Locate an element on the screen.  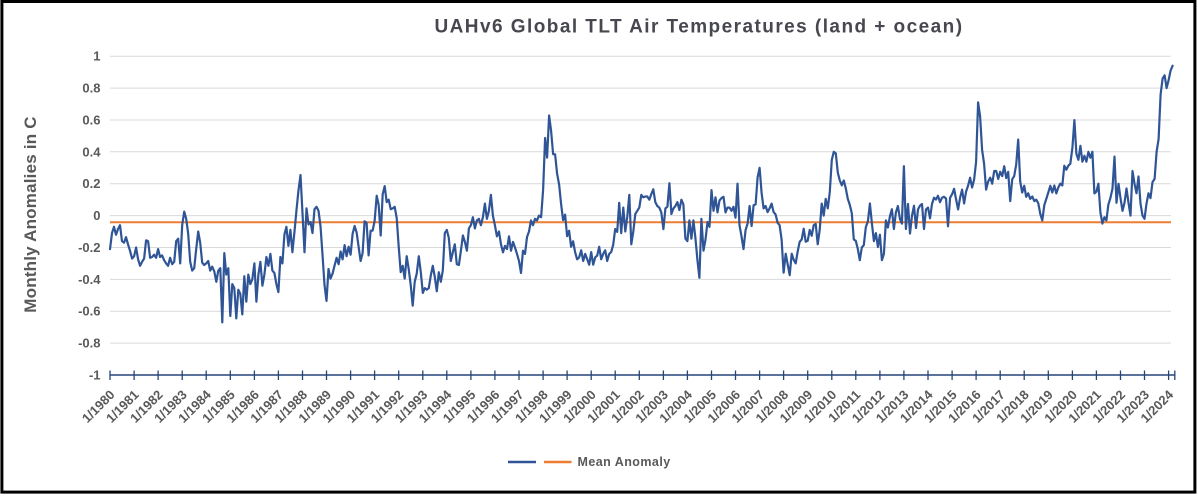
svg-text: -0.4 is located at coordinates (89, 279).